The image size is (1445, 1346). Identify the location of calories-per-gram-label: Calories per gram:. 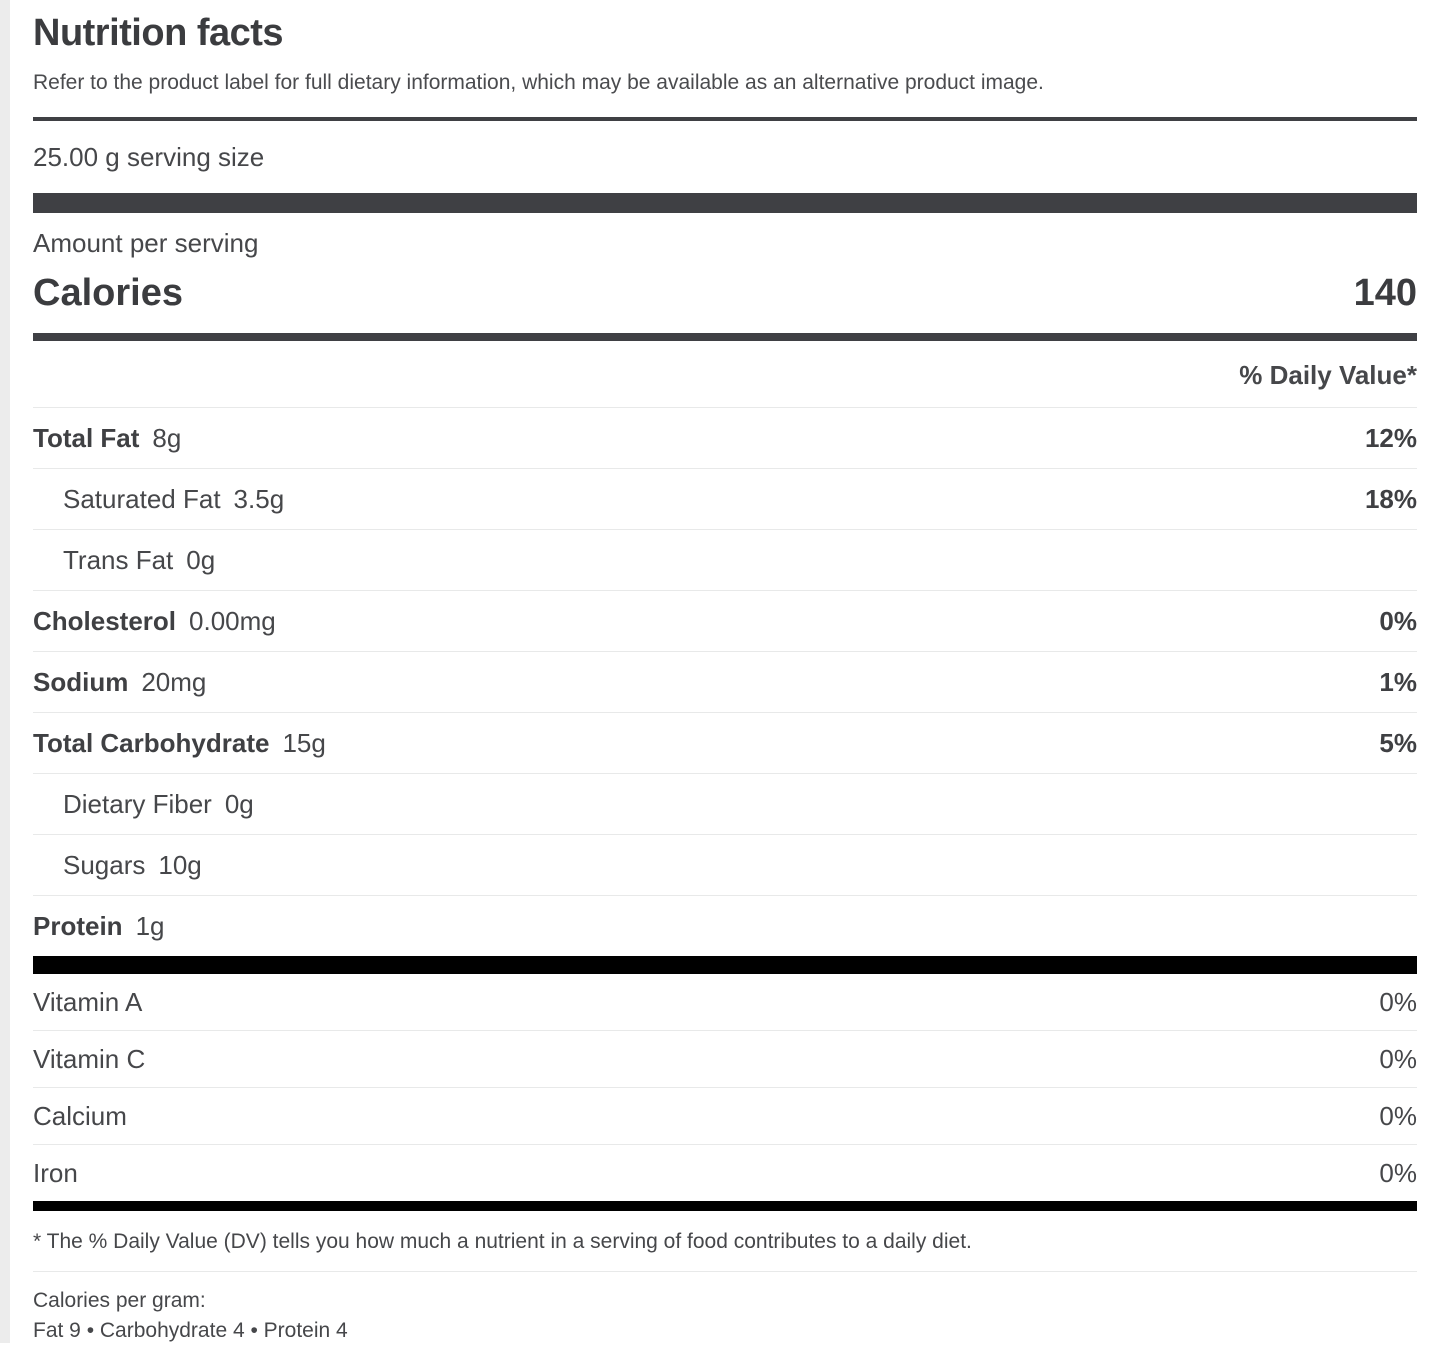
(119, 1300).